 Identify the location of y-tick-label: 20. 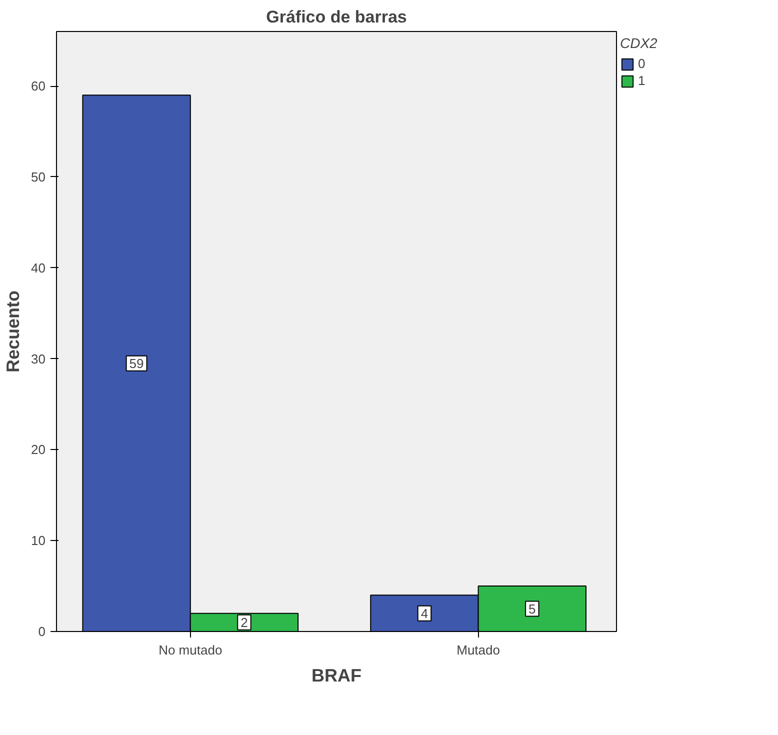
(38, 450).